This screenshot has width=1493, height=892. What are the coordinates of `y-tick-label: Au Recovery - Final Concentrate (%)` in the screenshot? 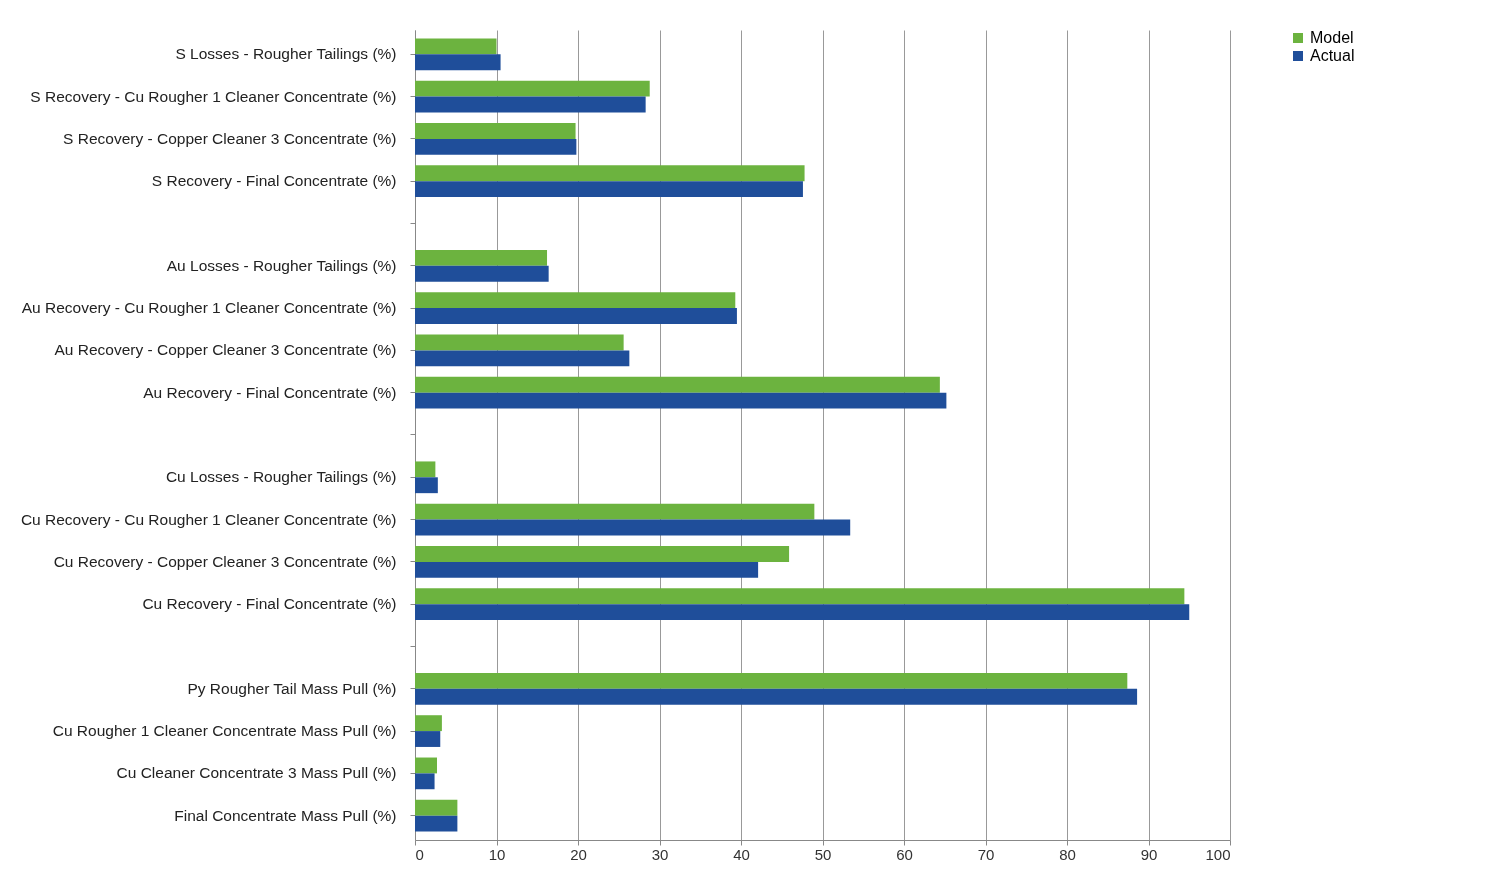 It's located at (270, 392).